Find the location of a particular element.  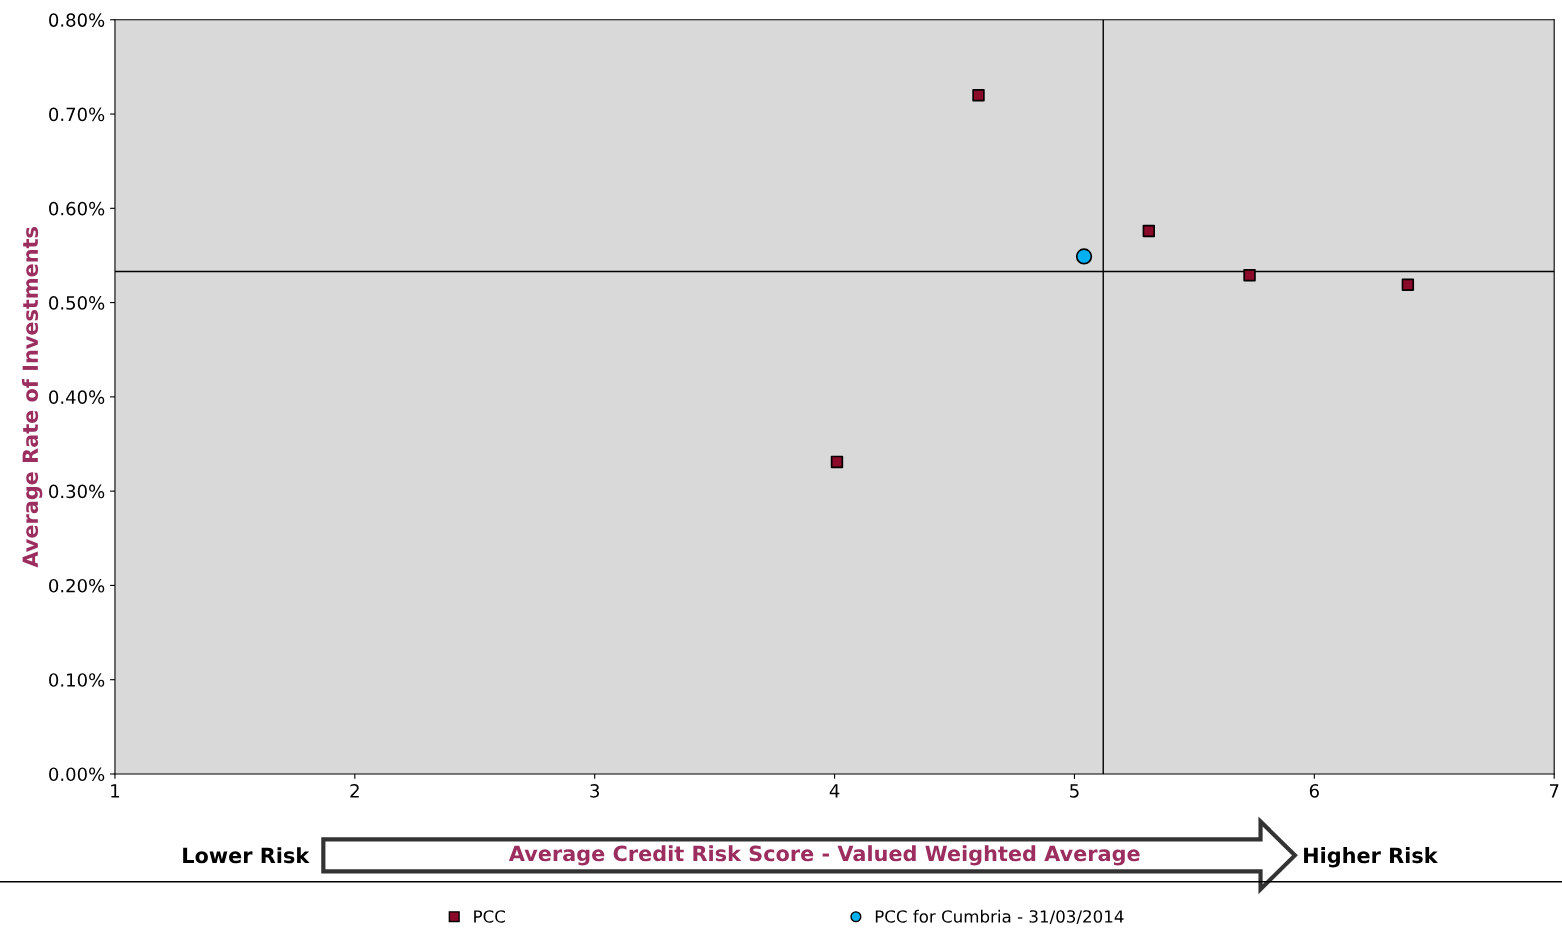

y-tick-label: 0.60% is located at coordinates (77, 208).